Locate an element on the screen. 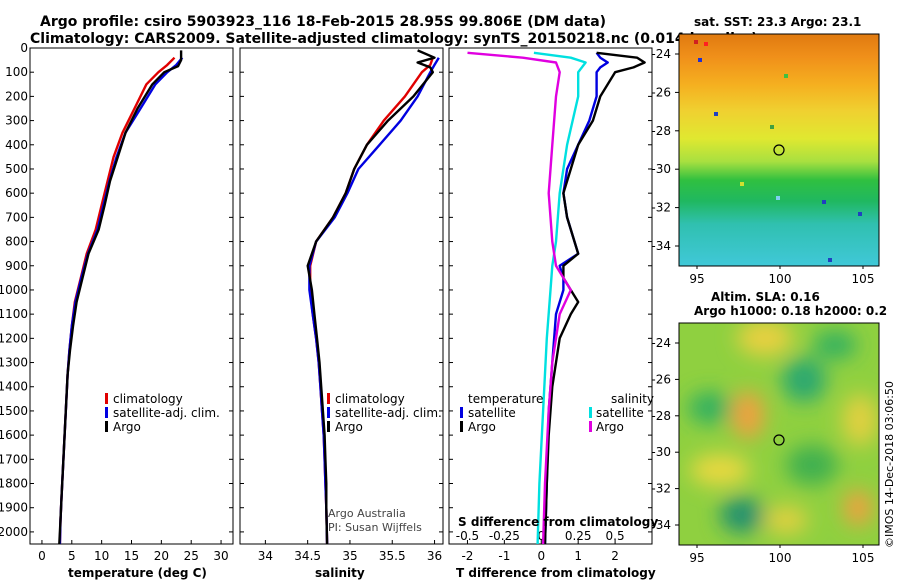 This screenshot has width=900, height=580. x-tick-label: 25 is located at coordinates (191, 556).